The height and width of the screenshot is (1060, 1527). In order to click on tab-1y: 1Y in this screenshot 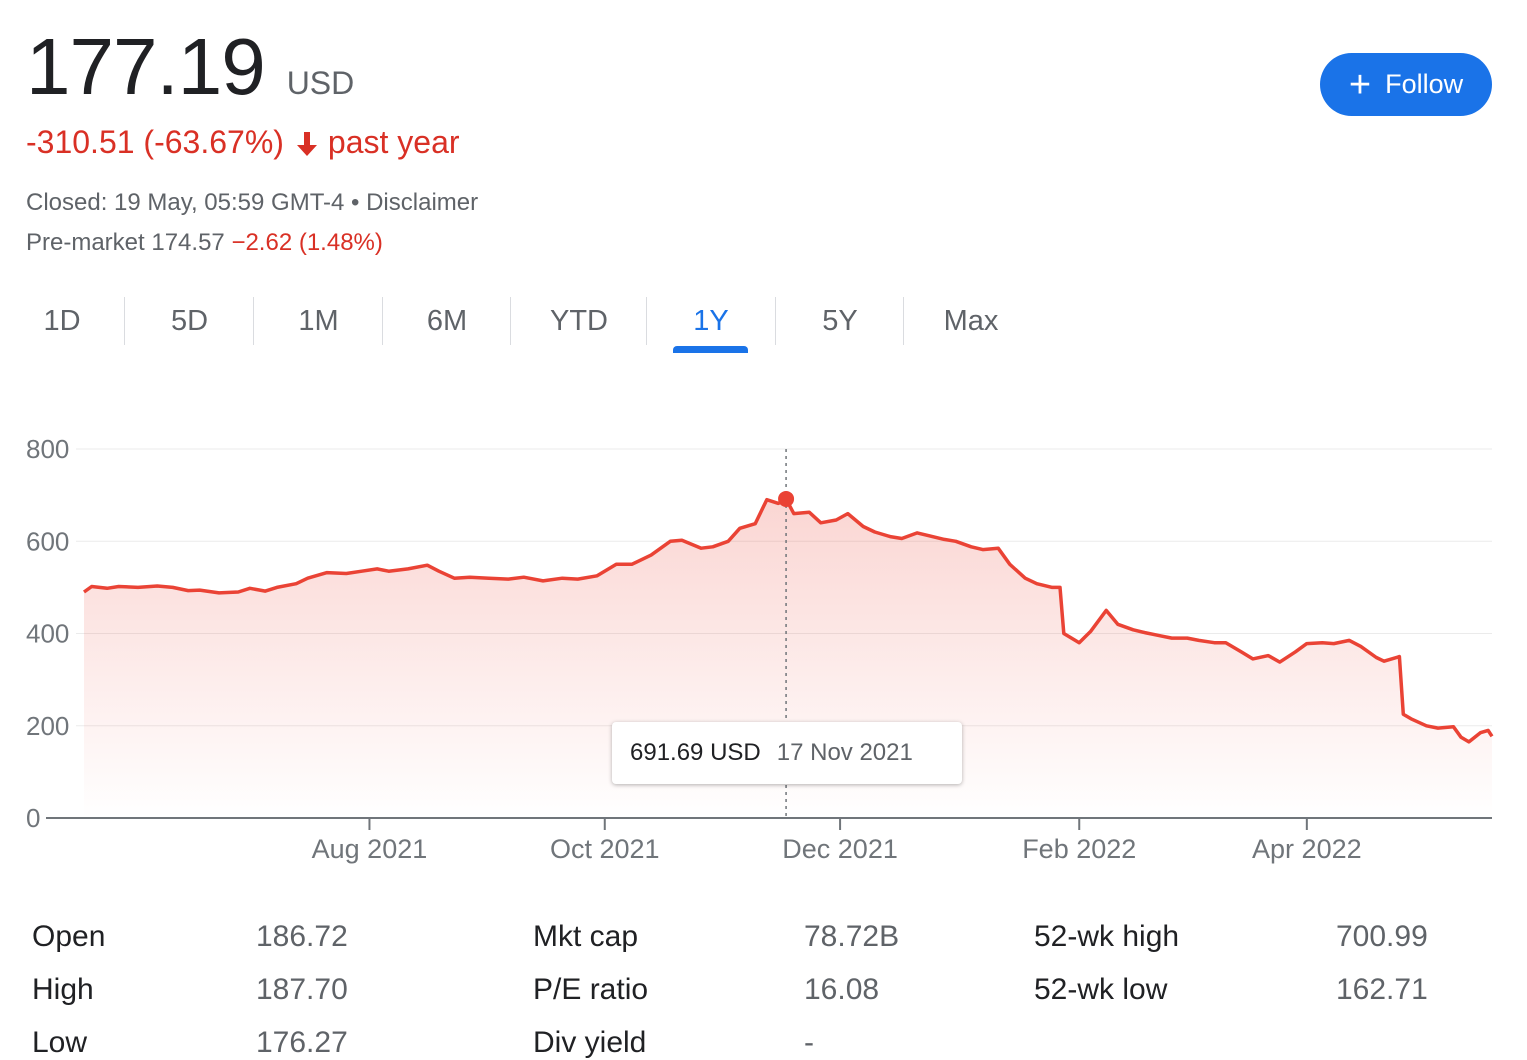, I will do `click(711, 320)`.